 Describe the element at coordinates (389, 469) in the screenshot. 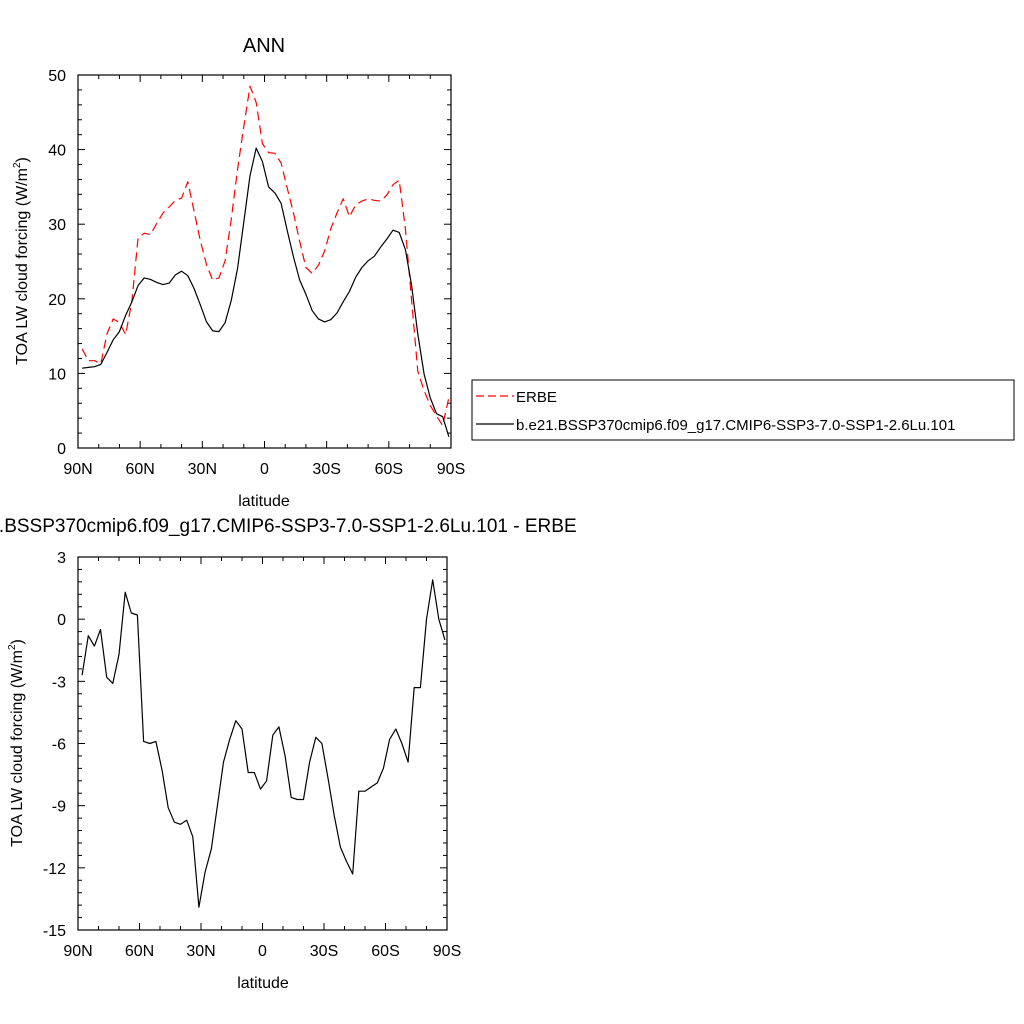

I see `top-x-tick-label: 60S` at that location.